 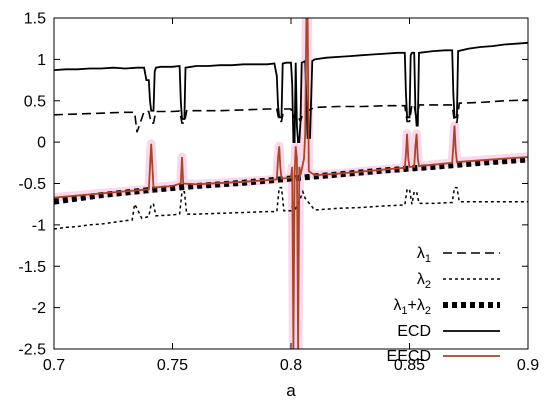 What do you see at coordinates (412, 307) in the screenshot?
I see `legend-label: λ1+λ2` at bounding box center [412, 307].